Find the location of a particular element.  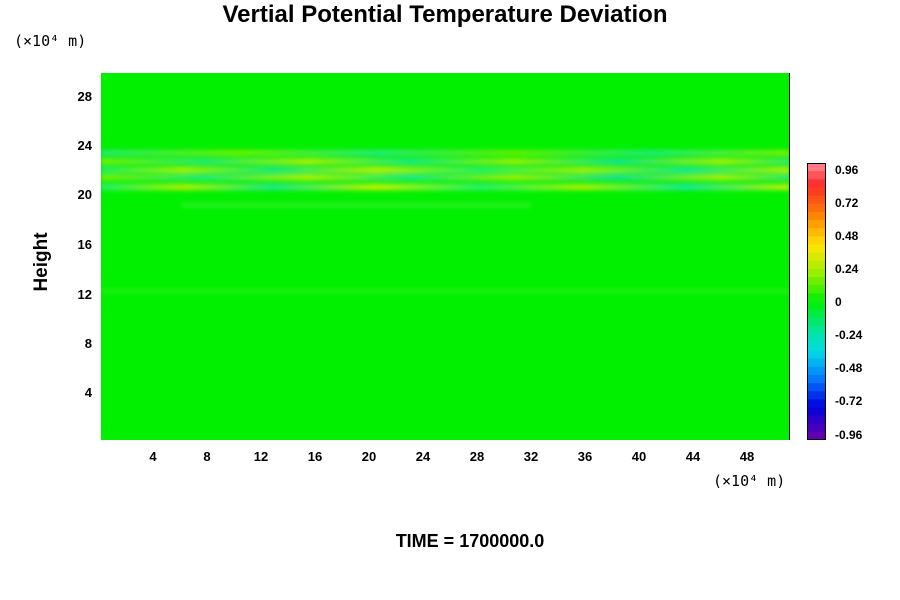

colorbar-tick-0: 0 is located at coordinates (838, 302).